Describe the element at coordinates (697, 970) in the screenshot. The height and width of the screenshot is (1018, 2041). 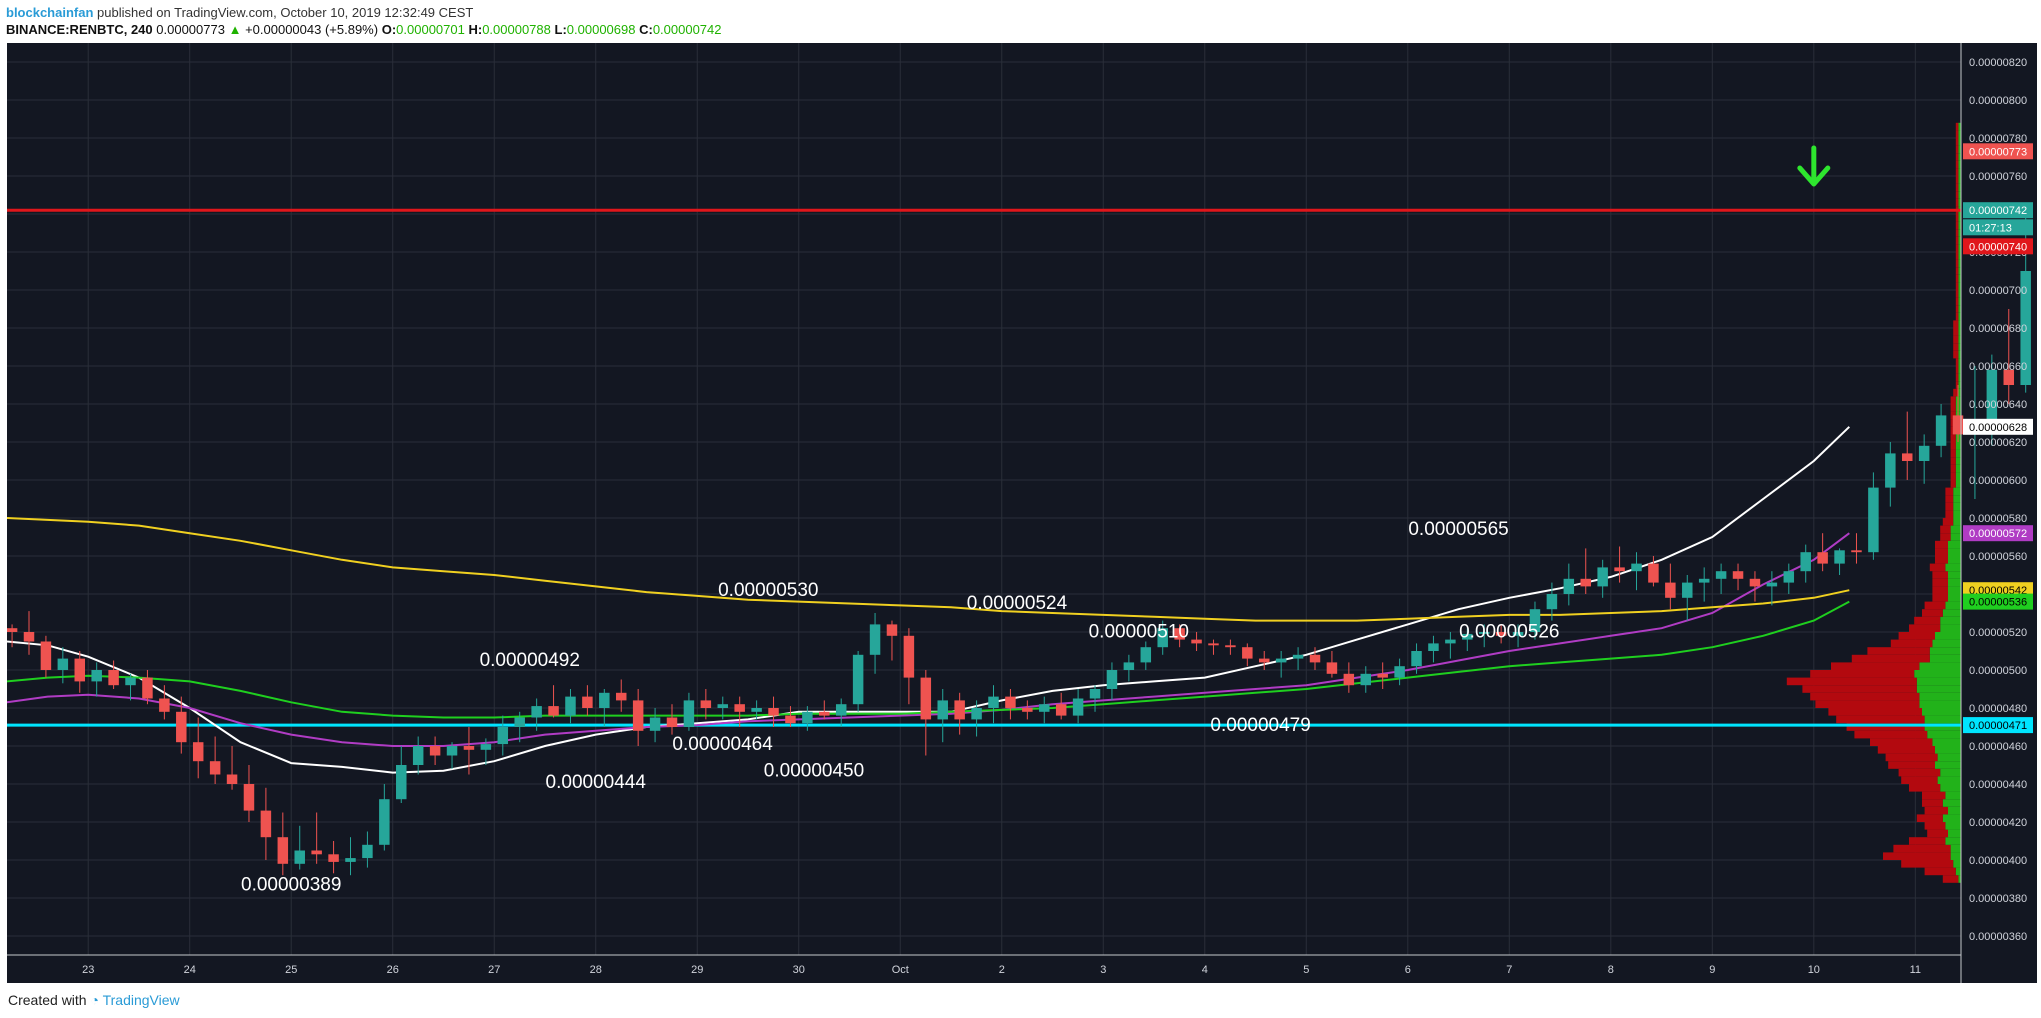
I see `x-tick-label: 29` at that location.